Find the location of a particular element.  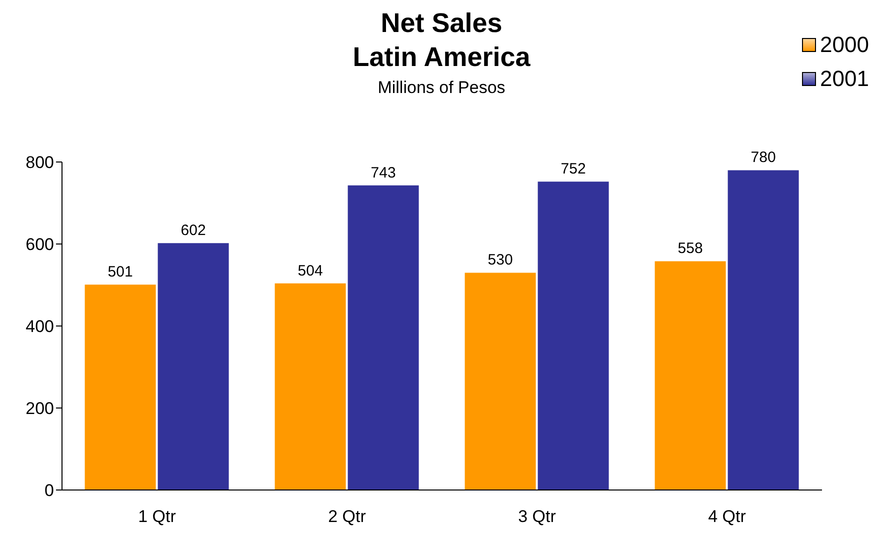

chart-subtitle: Millions of Pesos is located at coordinates (442, 87).